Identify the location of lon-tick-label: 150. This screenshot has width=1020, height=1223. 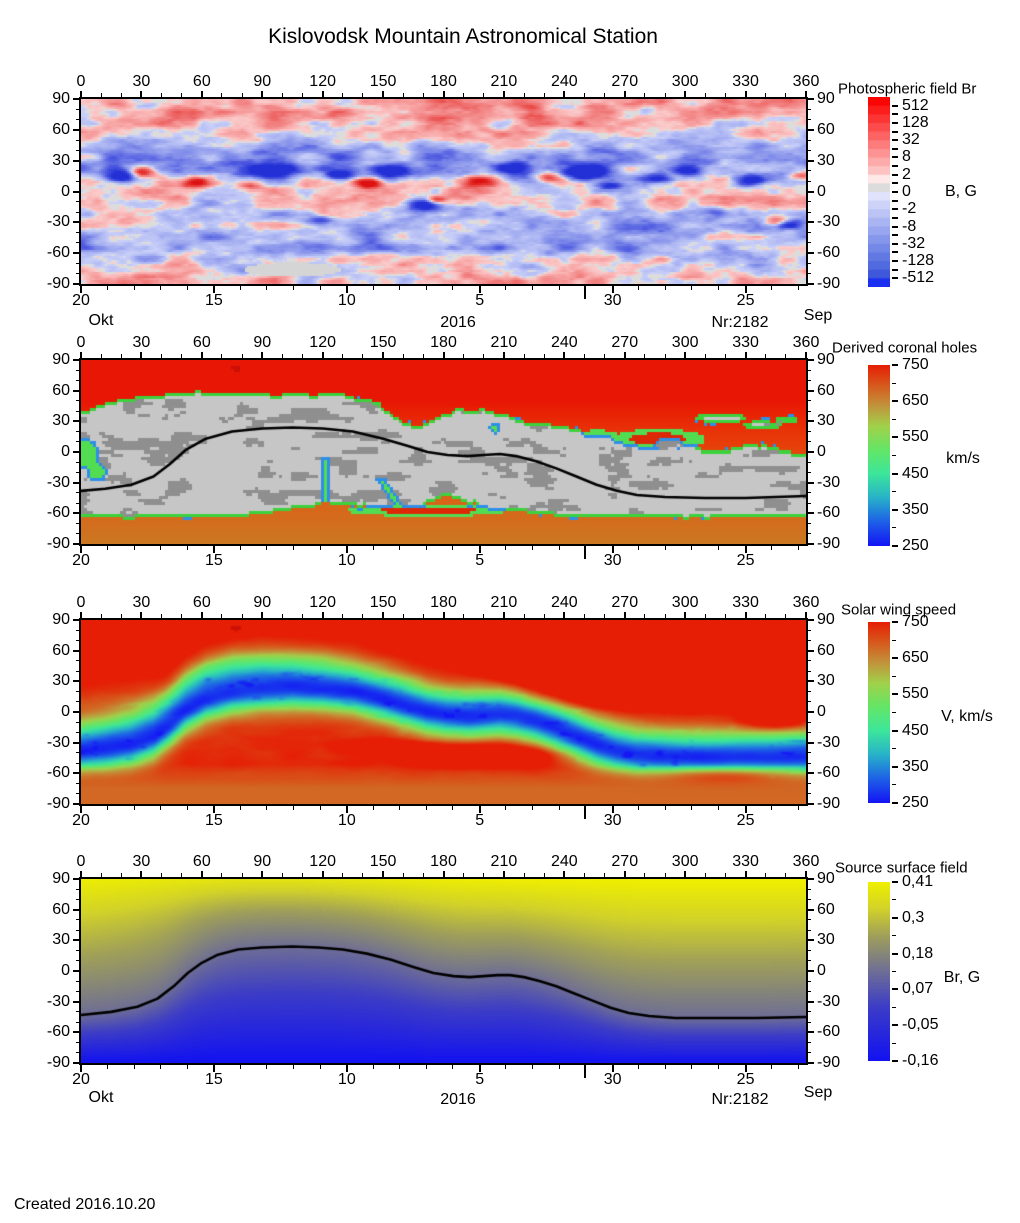
(383, 861).